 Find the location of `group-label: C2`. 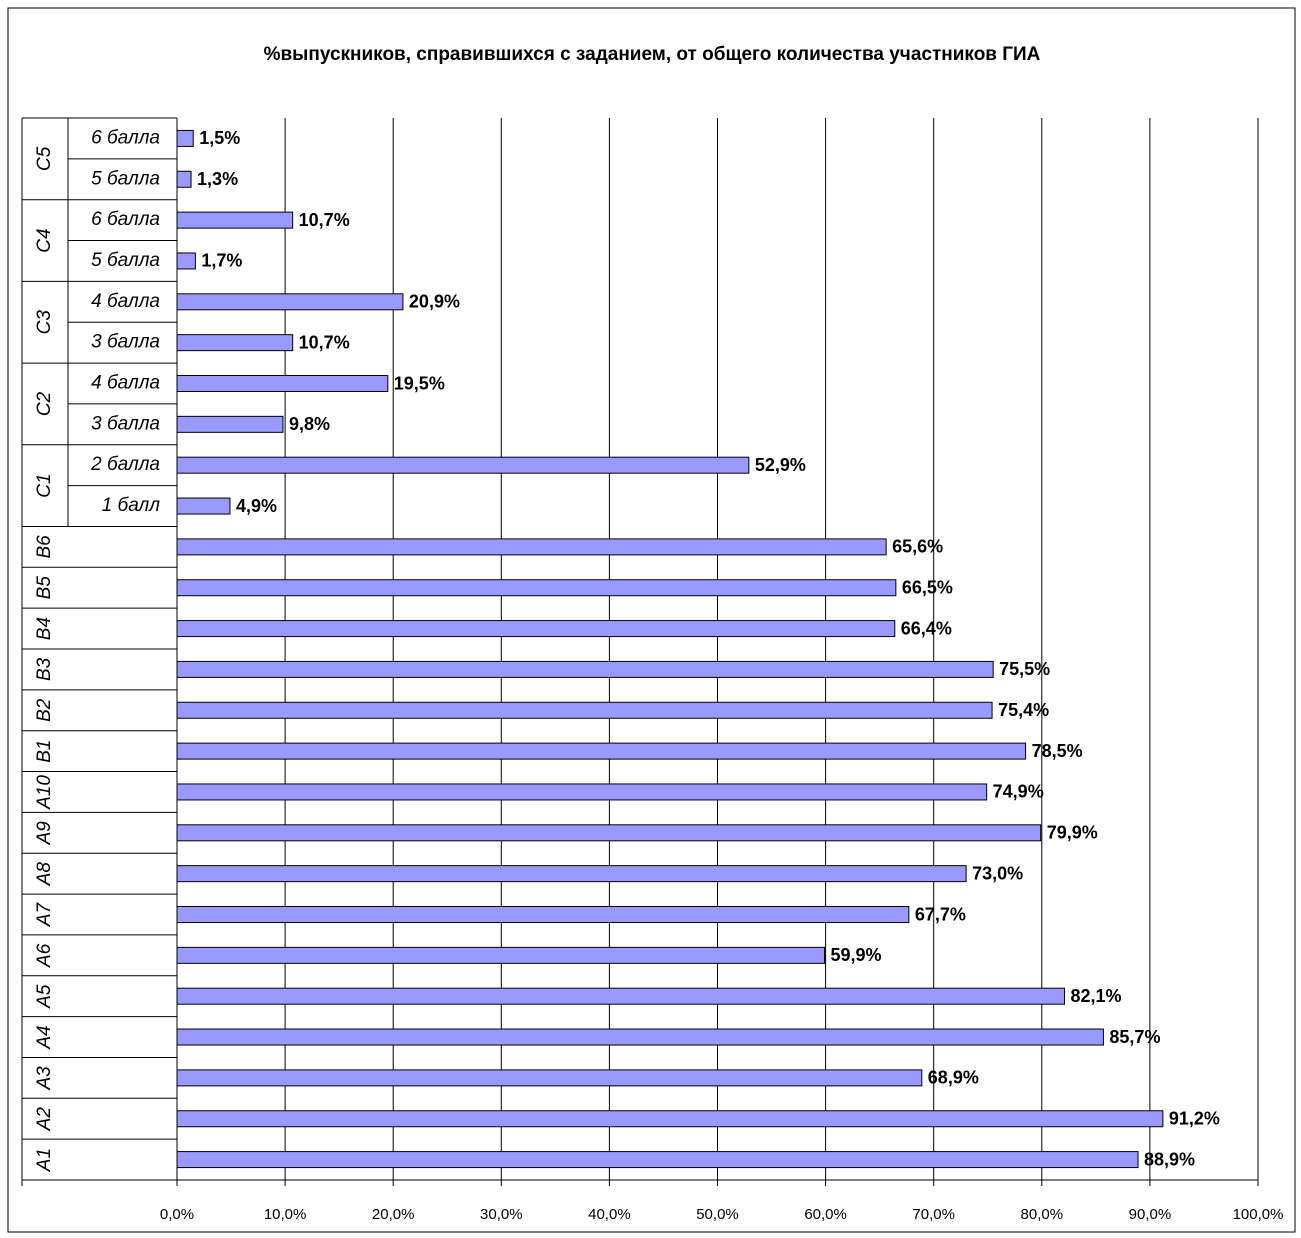

group-label: C2 is located at coordinates (44, 403).